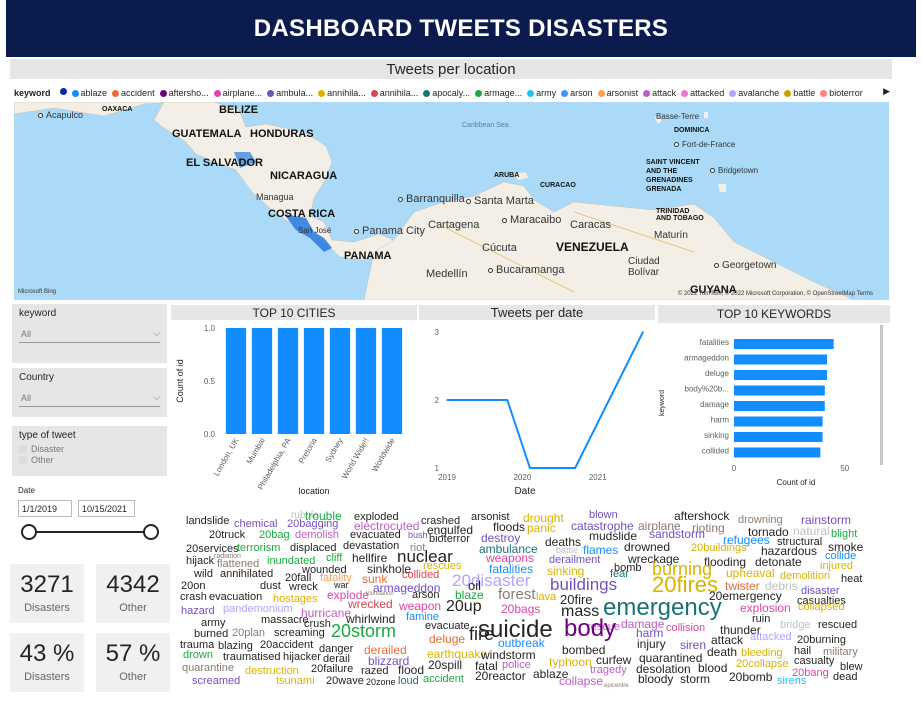 This screenshot has height=718, width=922. Describe the element at coordinates (740, 630) in the screenshot. I see `wordcloud-word: thunder` at that location.